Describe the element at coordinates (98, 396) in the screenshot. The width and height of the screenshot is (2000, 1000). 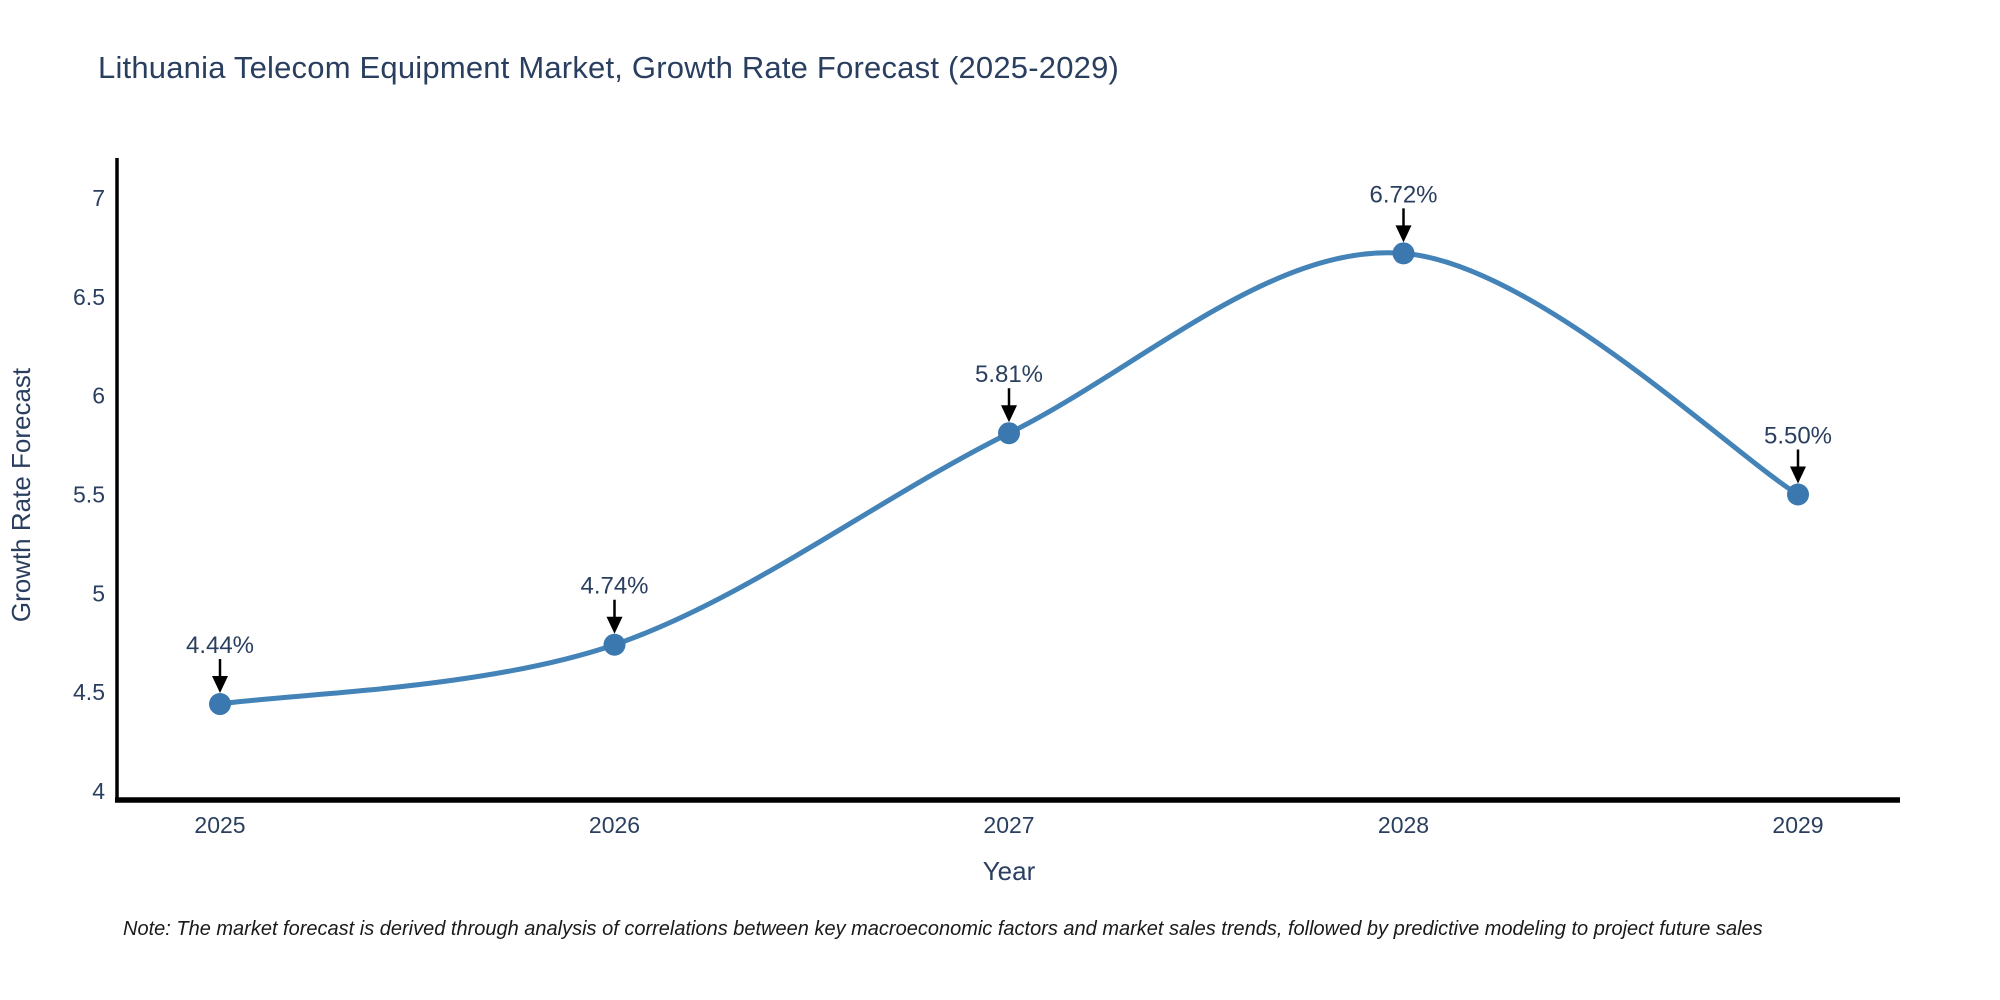
I see `y-tick-label: 6` at that location.